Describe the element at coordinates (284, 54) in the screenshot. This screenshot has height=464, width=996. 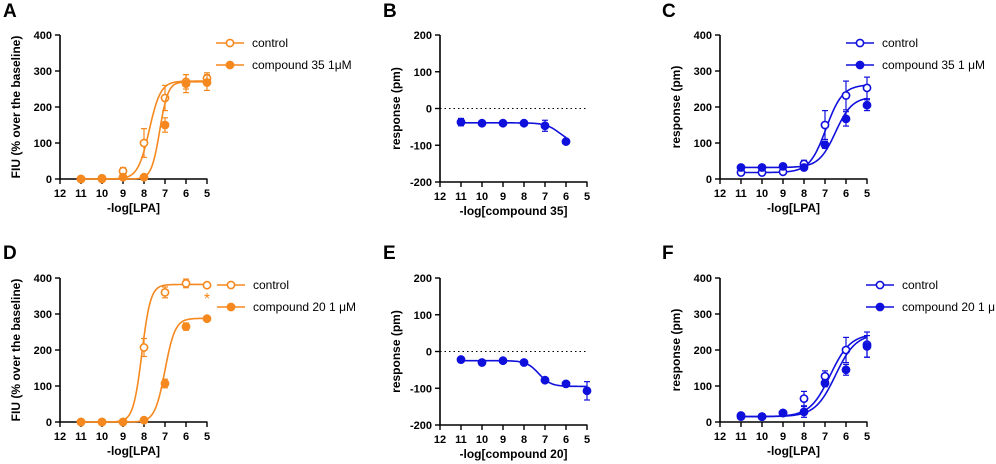
I see `legend: control compound 35 1μM` at that location.